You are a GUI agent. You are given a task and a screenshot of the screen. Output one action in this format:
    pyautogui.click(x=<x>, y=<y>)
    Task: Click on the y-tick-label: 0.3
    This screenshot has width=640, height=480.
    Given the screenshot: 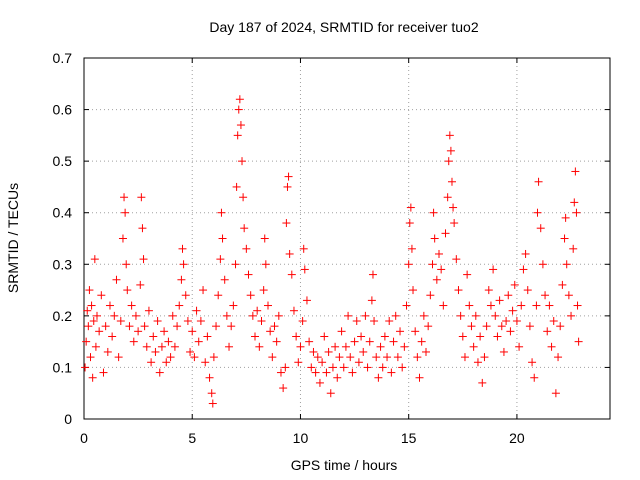 What is the action you would take?
    pyautogui.click(x=63, y=264)
    